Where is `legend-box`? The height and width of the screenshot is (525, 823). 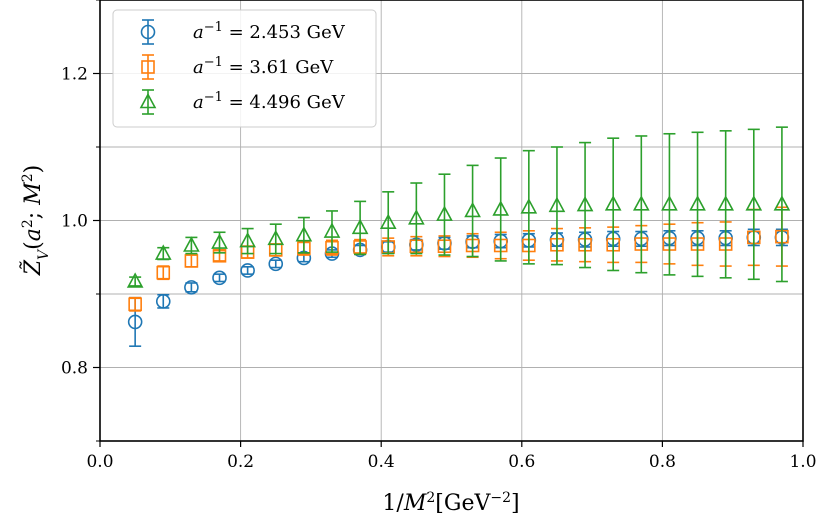 legend-box is located at coordinates (244, 68).